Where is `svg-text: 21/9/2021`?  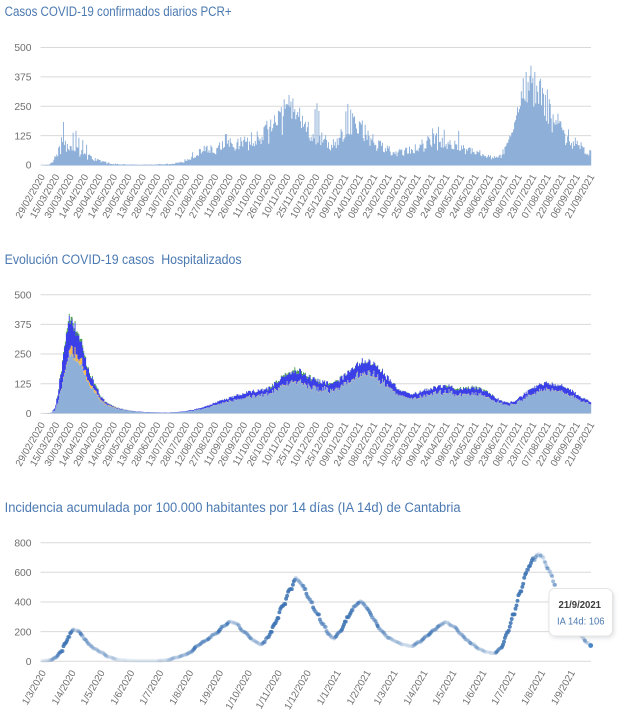
svg-text: 21/9/2021 is located at coordinates (580, 605).